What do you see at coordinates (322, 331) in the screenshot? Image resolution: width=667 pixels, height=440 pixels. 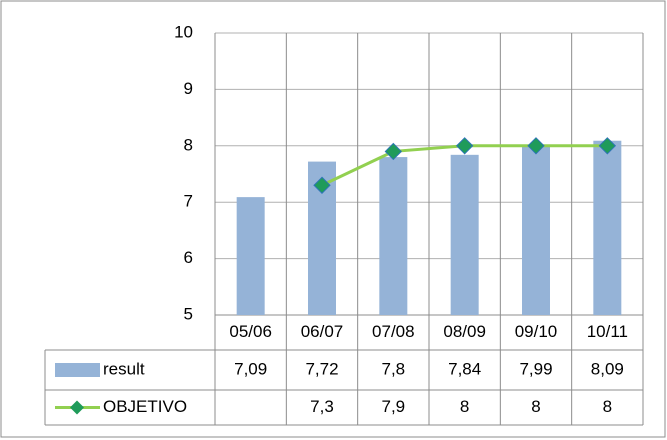 I see `x-tick-label: 06/07` at bounding box center [322, 331].